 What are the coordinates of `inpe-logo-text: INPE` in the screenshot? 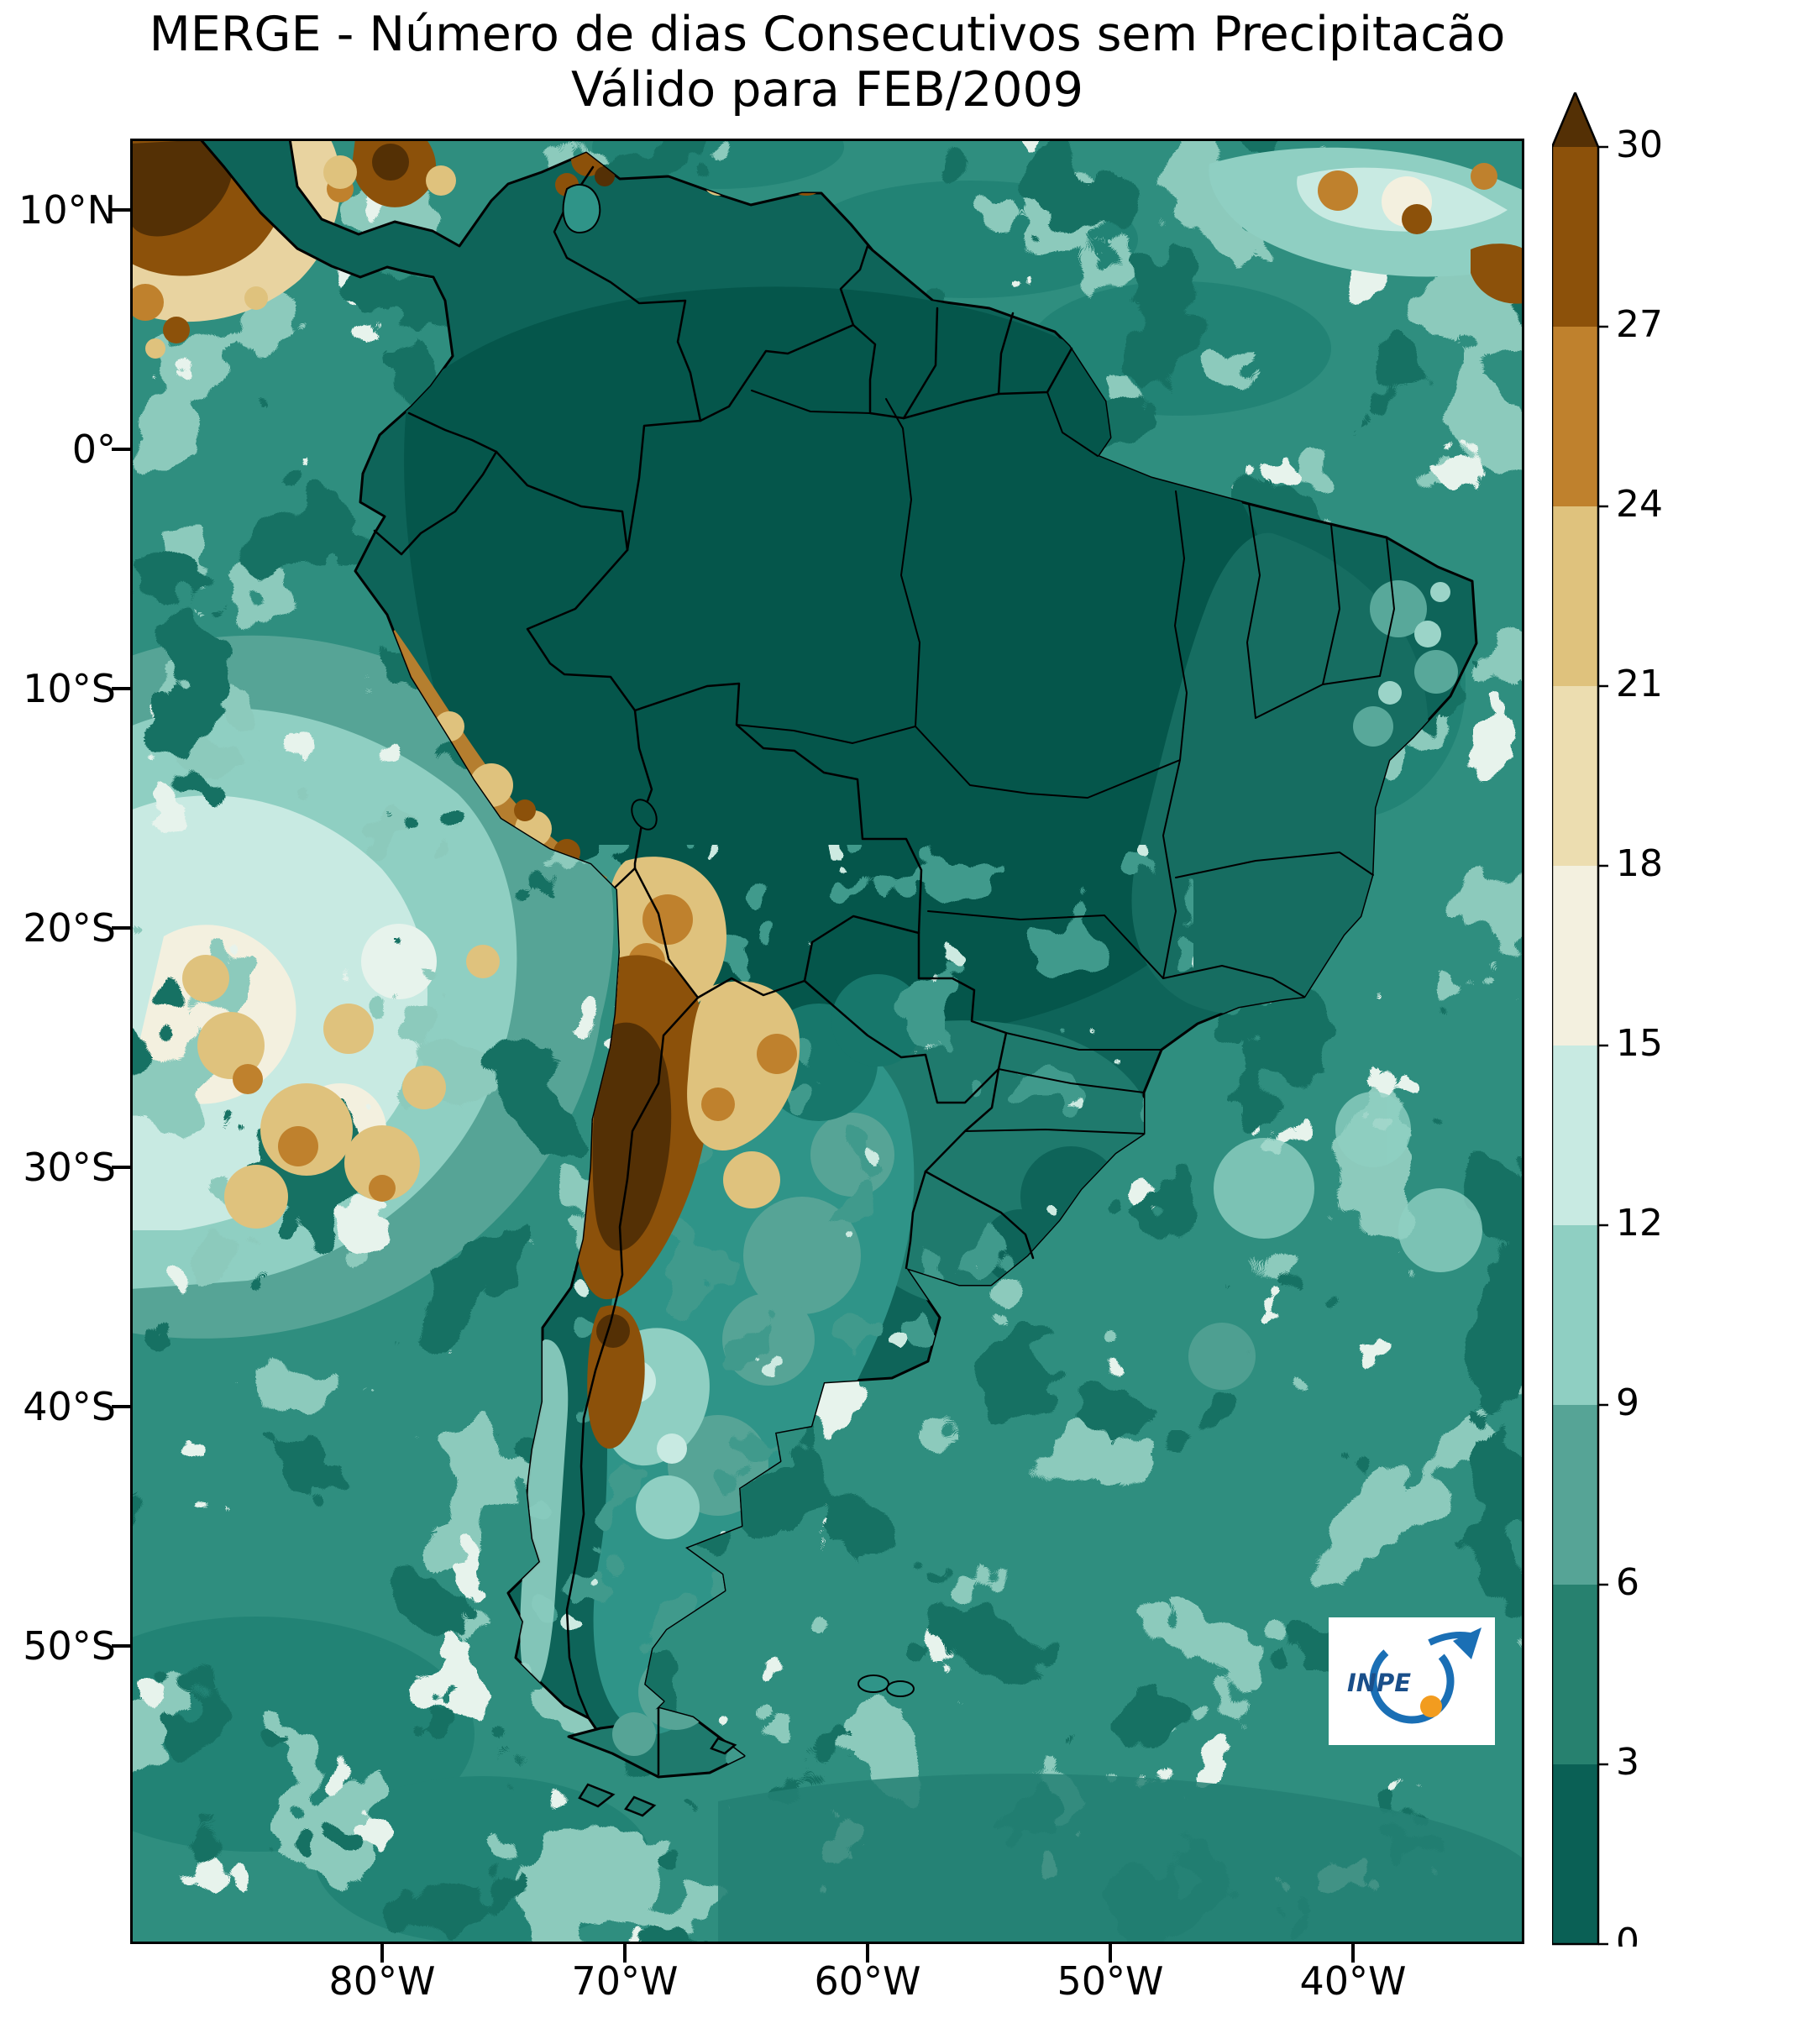 It's located at (1379, 1683).